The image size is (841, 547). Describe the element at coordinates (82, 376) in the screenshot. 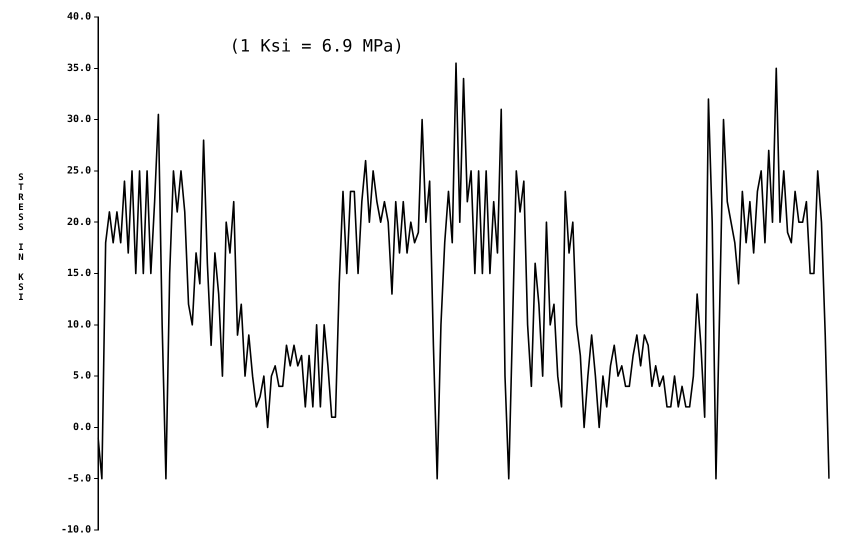

I see `y-tick-label: 5.0` at that location.